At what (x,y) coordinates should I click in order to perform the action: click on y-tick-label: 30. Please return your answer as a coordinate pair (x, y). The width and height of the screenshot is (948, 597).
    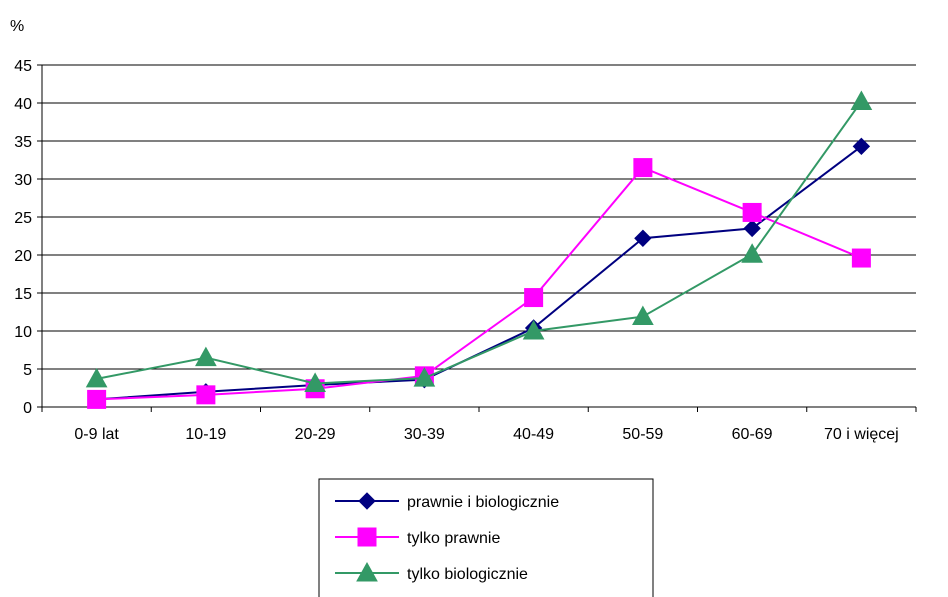
    Looking at the image, I should click on (23, 180).